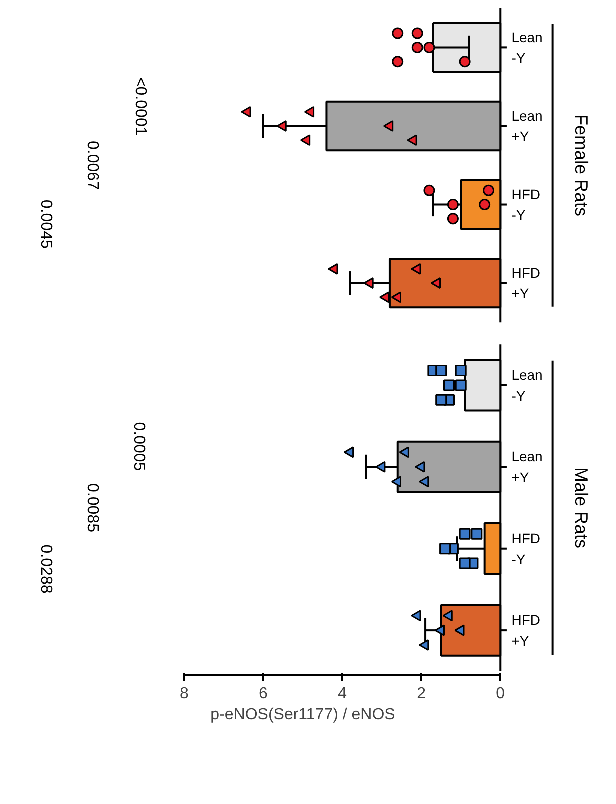  Describe the element at coordinates (92, 165) in the screenshot. I see `text: 0.0067` at that location.